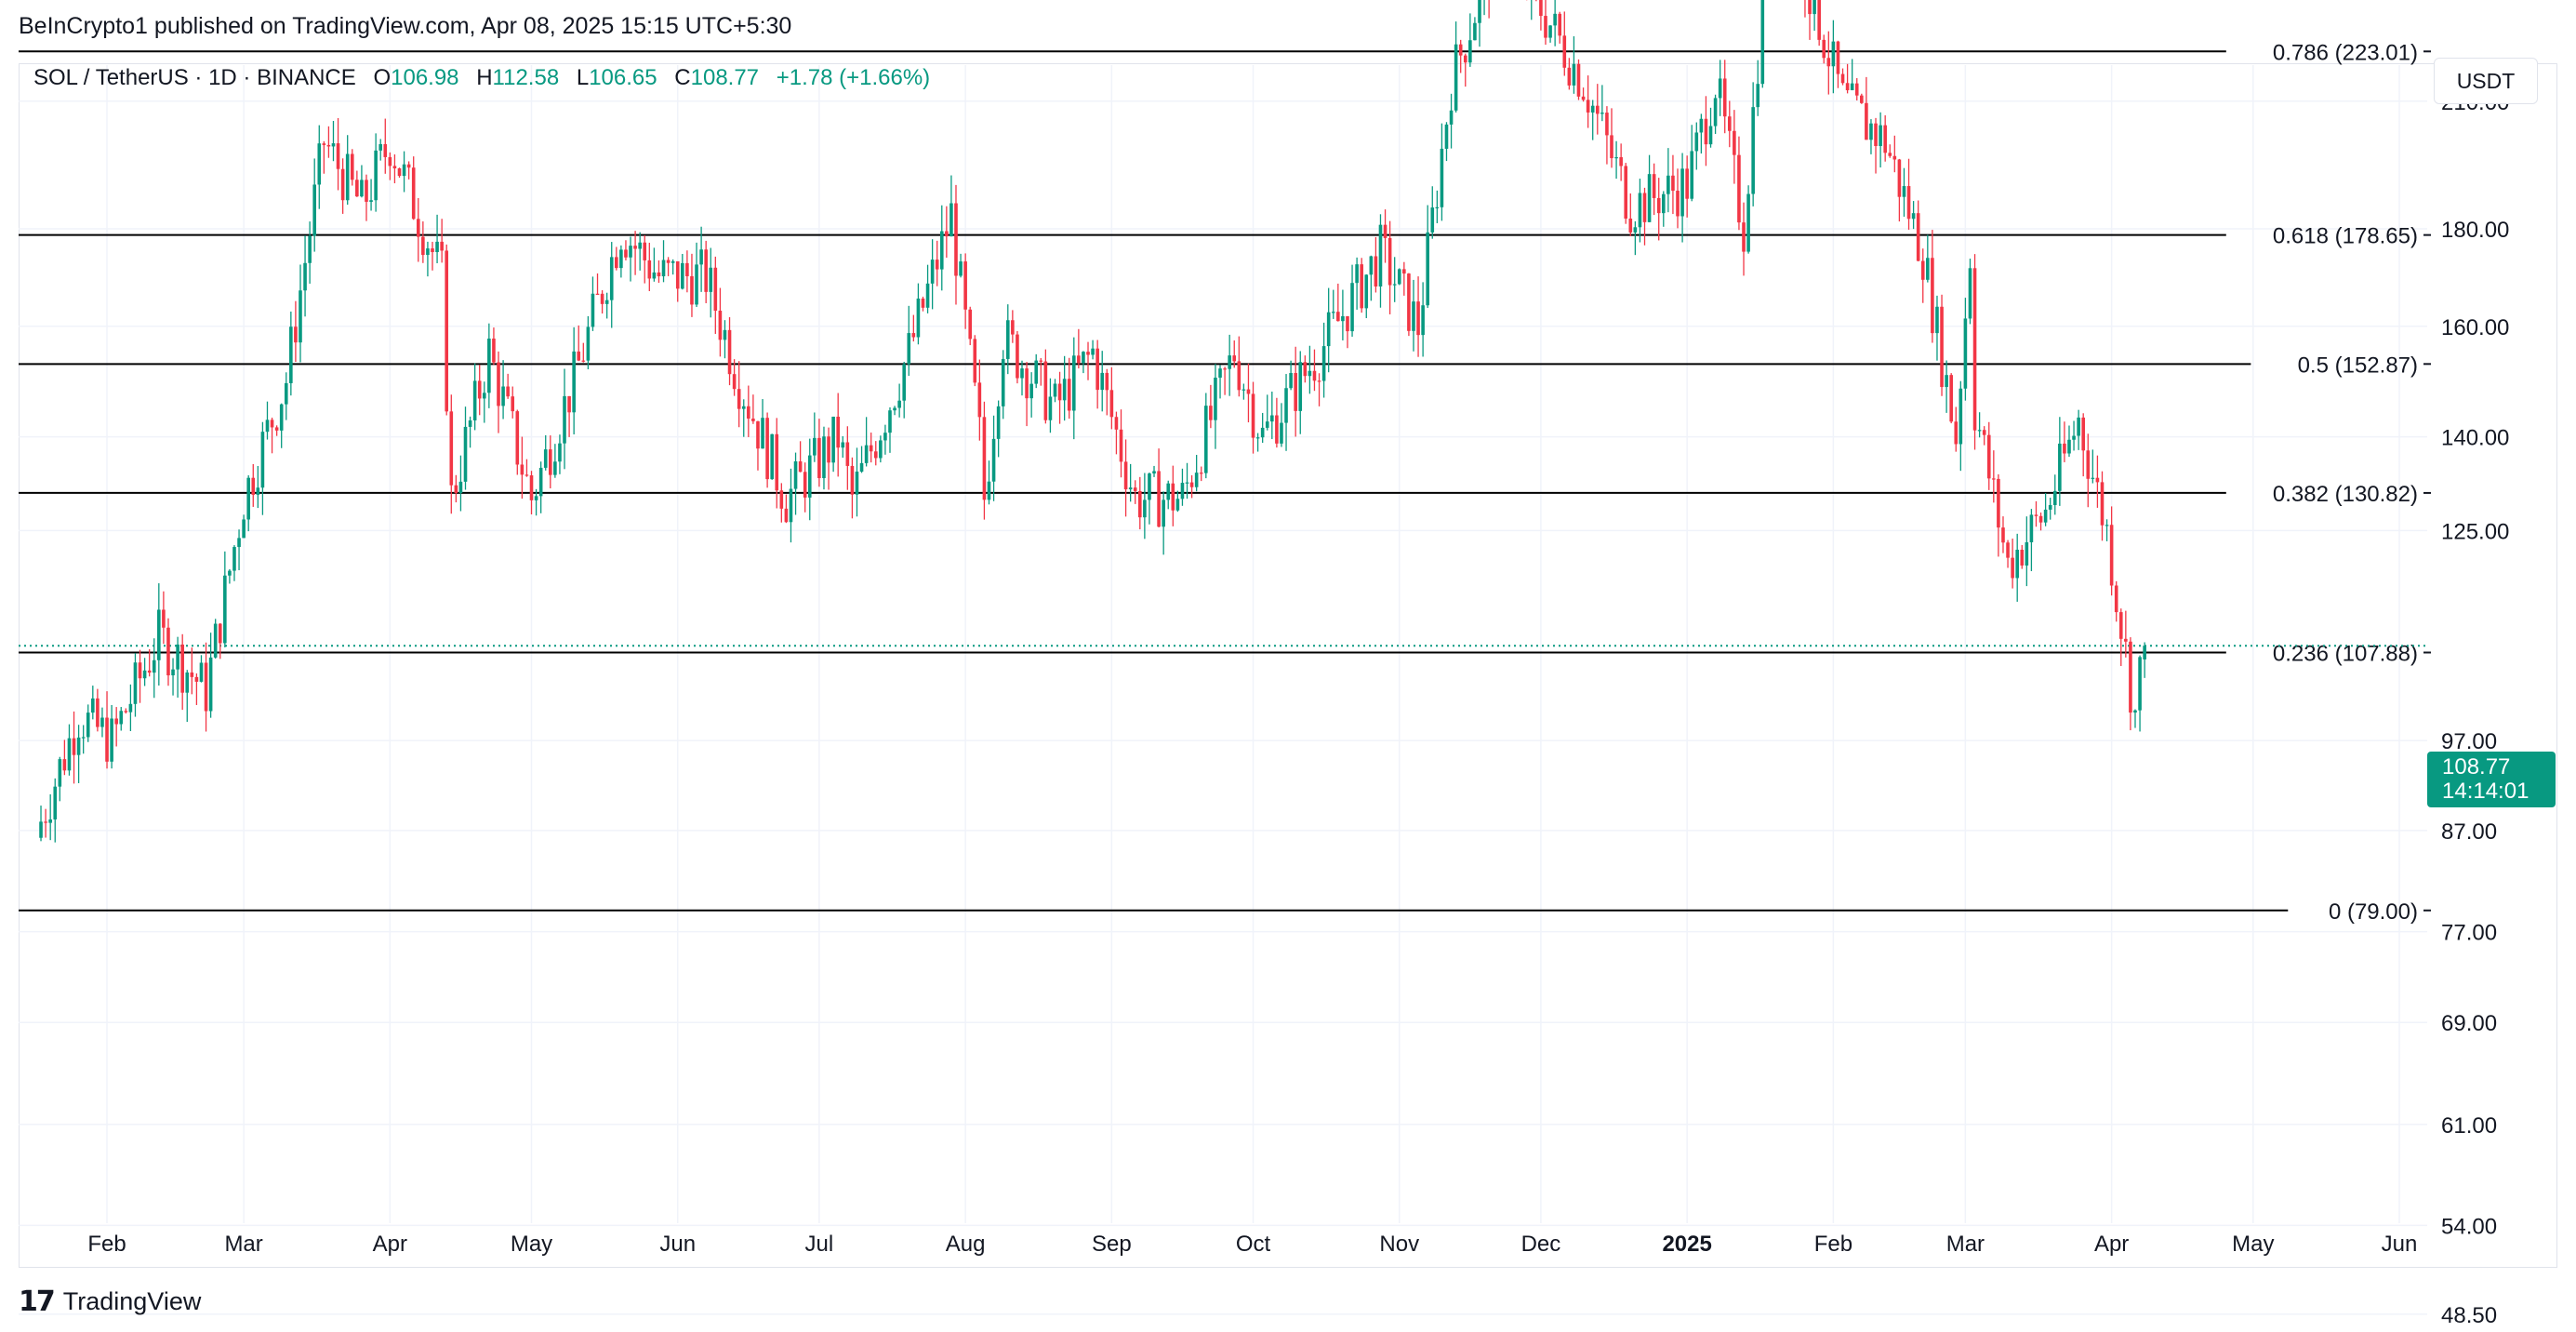 This screenshot has width=2576, height=1332. What do you see at coordinates (132, 1301) in the screenshot?
I see `brand-name: TradingView` at bounding box center [132, 1301].